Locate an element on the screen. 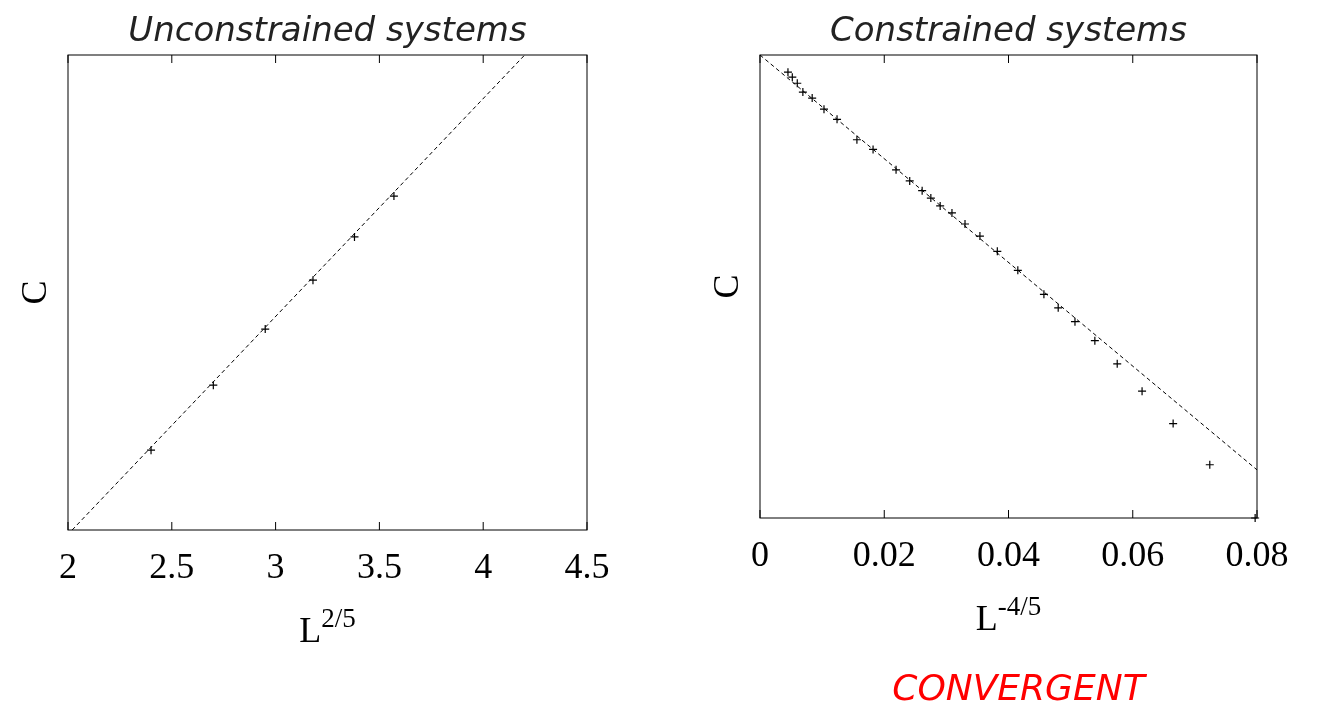 This screenshot has width=1317, height=707. x-tick-label: 0.06 is located at coordinates (1133, 554).